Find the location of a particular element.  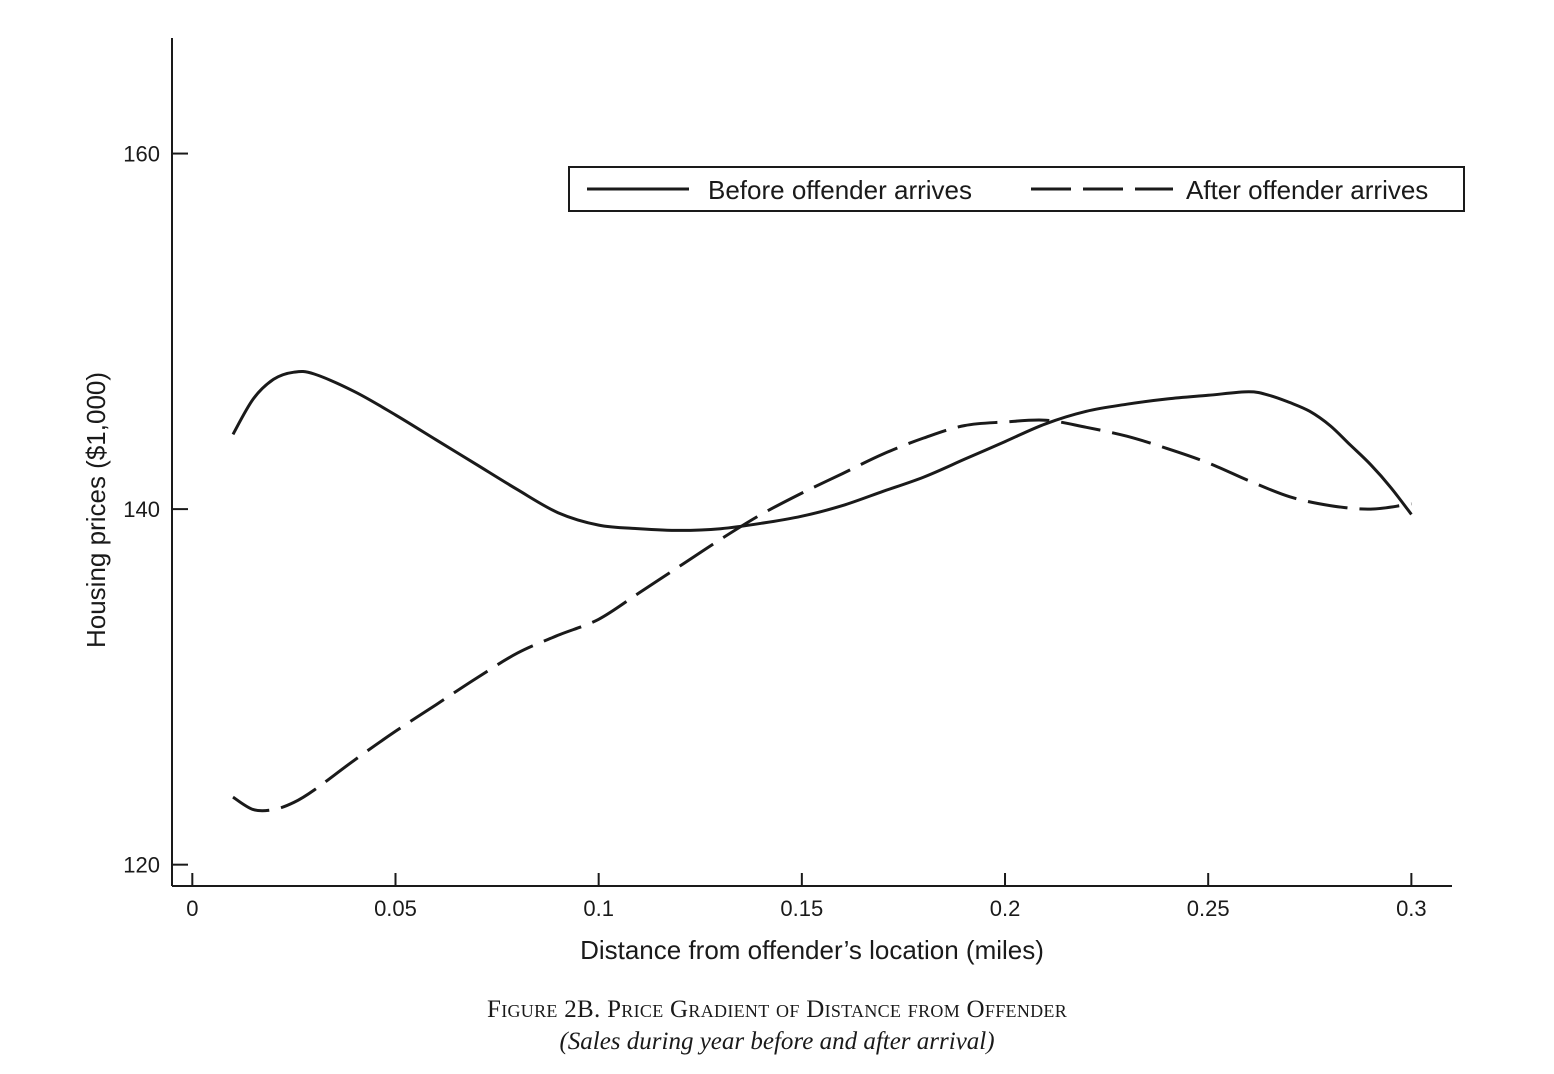

y-tick-label: 140 is located at coordinates (141, 509).